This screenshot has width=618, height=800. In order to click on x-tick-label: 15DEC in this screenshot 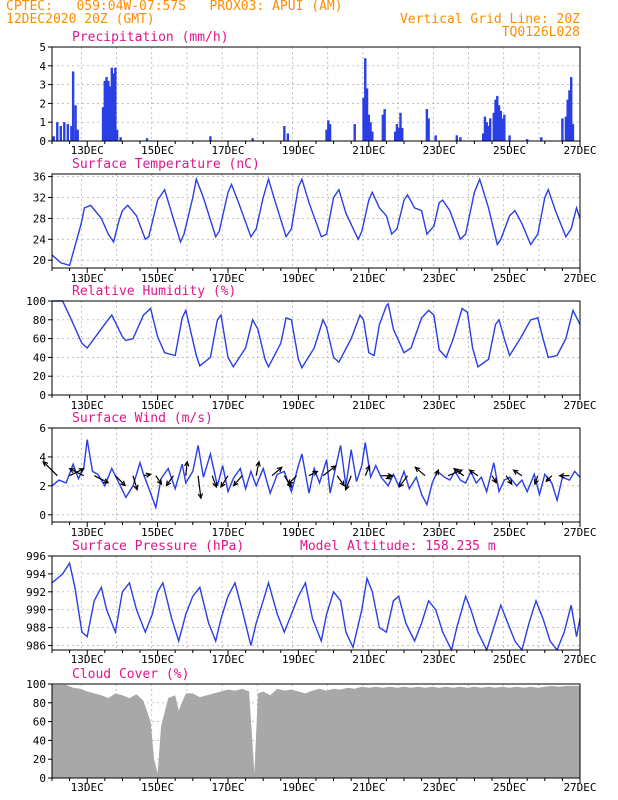, I will do `click(157, 659)`.